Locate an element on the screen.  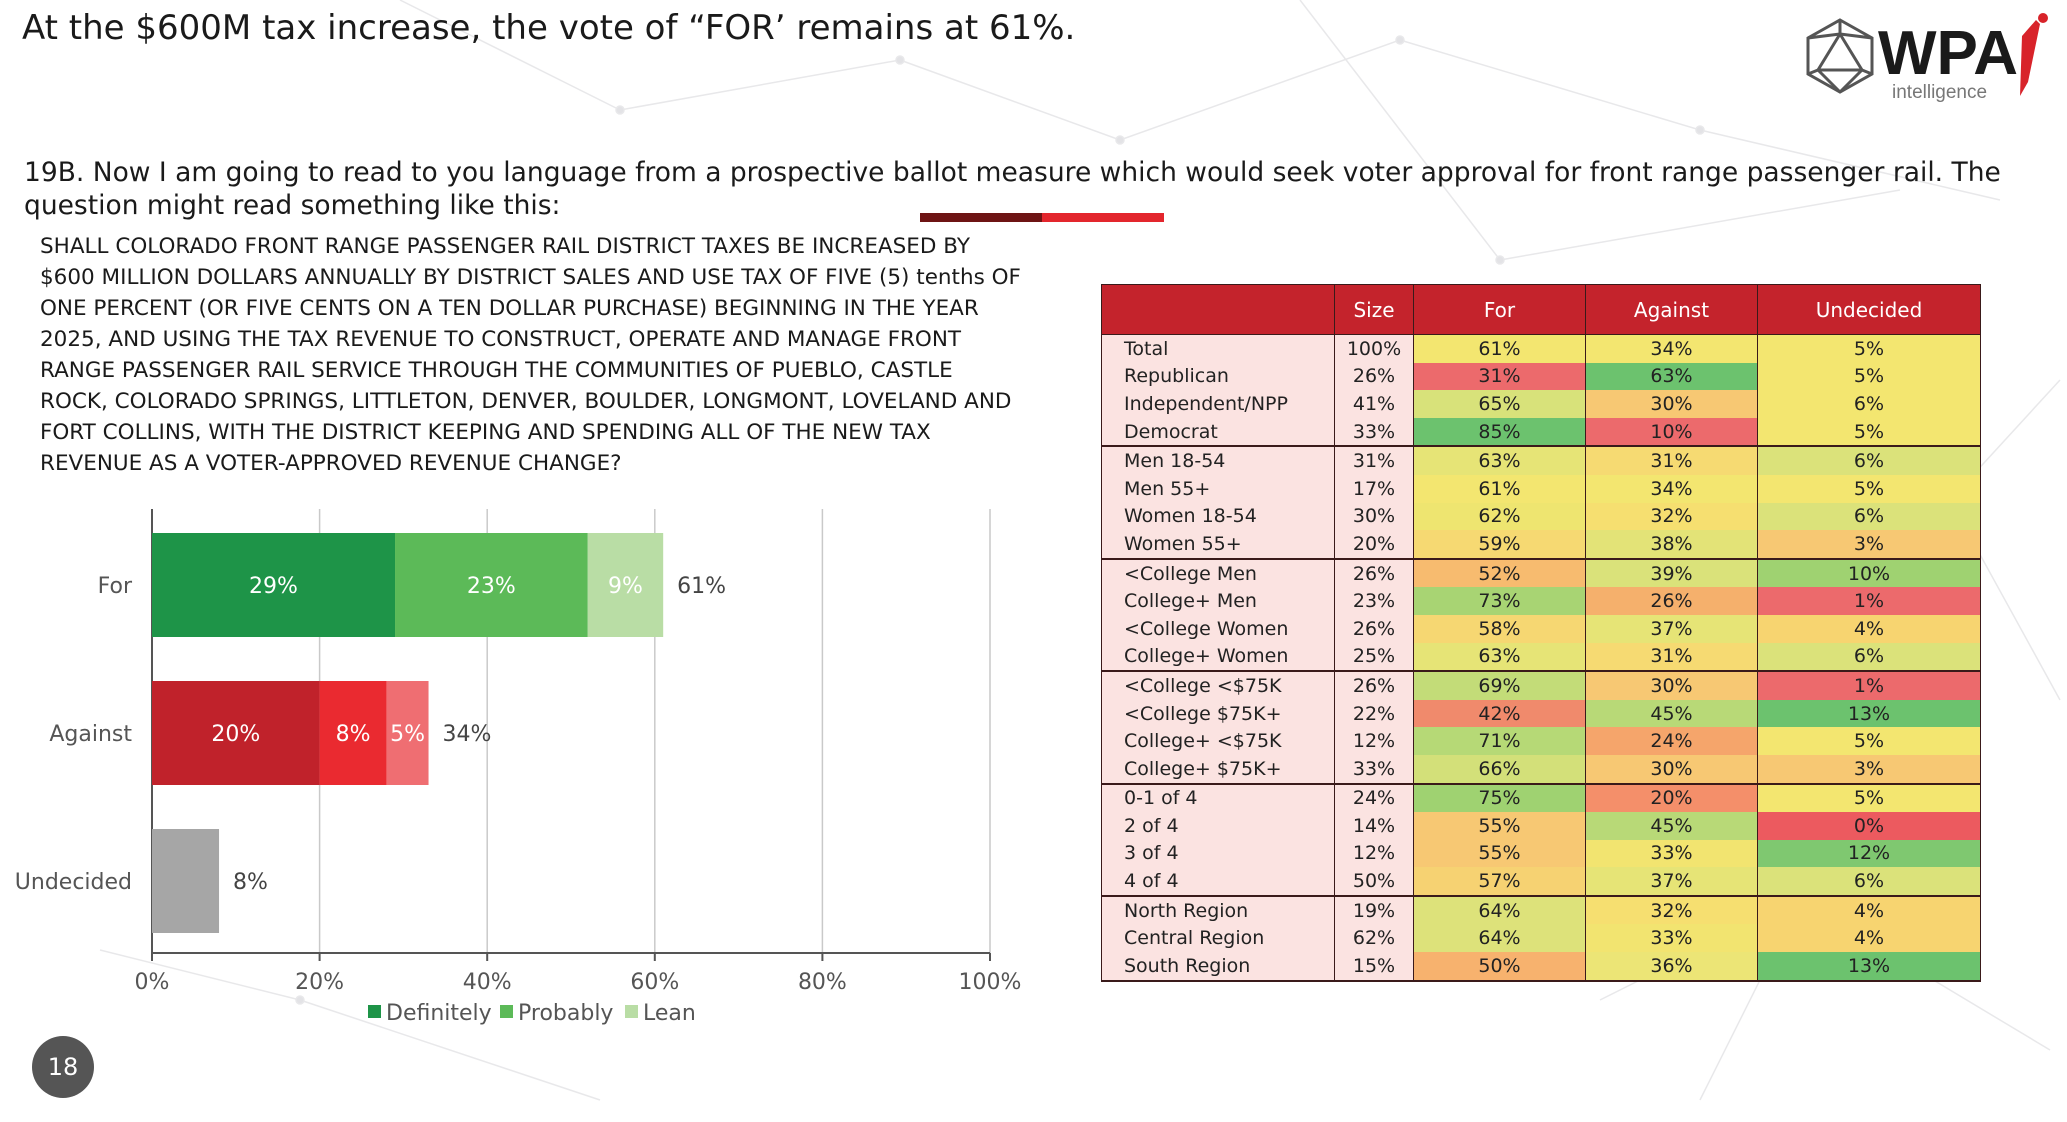
row-label: Women 55+ is located at coordinates (1218, 544).